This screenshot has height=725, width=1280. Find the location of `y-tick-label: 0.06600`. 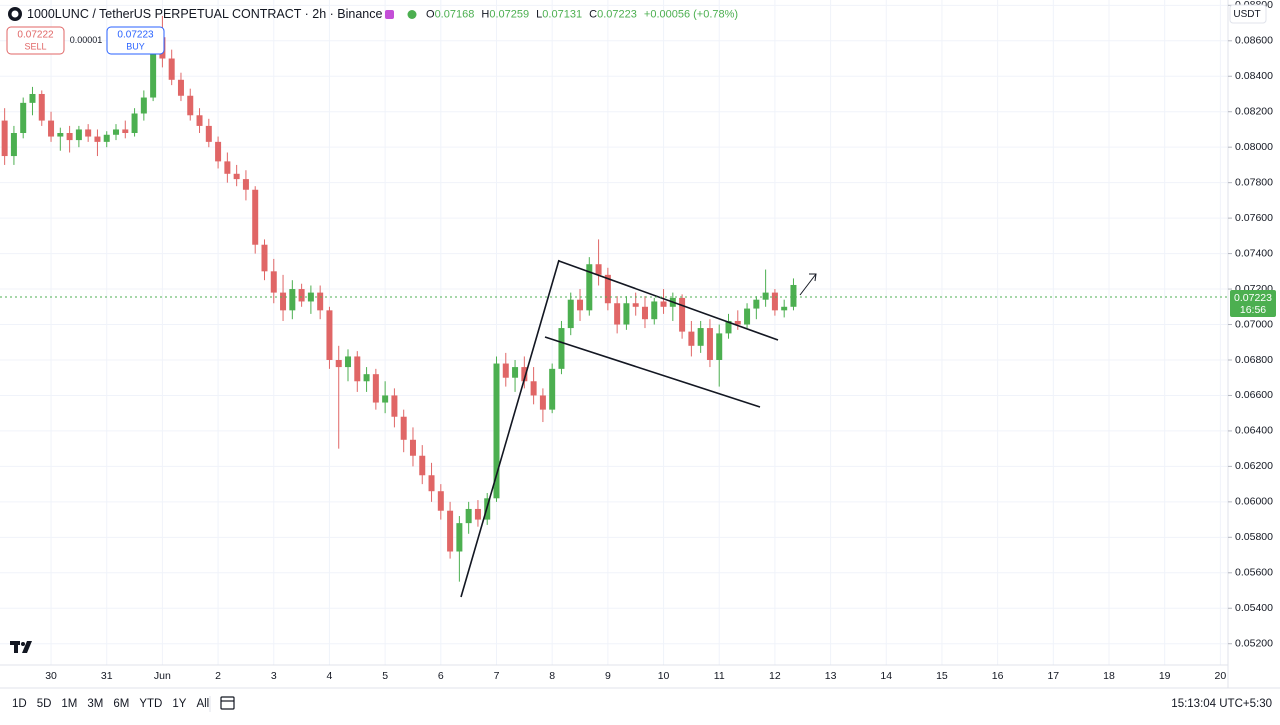

y-tick-label: 0.06600 is located at coordinates (1254, 395).